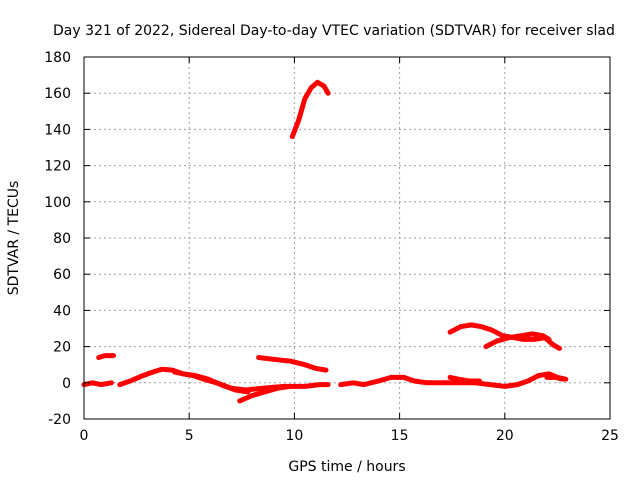  I want to click on x-axis-label: GPS time / hours, so click(346, 467).